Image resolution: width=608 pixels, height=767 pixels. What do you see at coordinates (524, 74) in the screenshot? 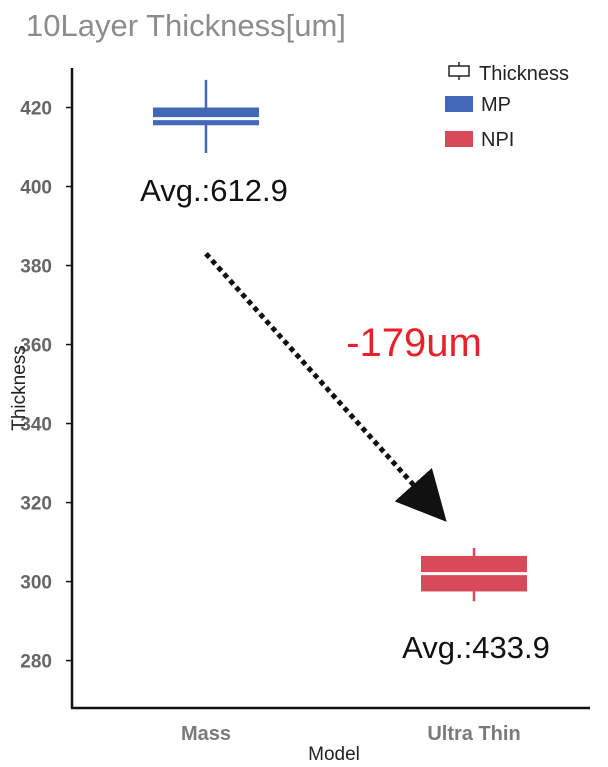
I see `legend-label-thickness: Thickness` at bounding box center [524, 74].